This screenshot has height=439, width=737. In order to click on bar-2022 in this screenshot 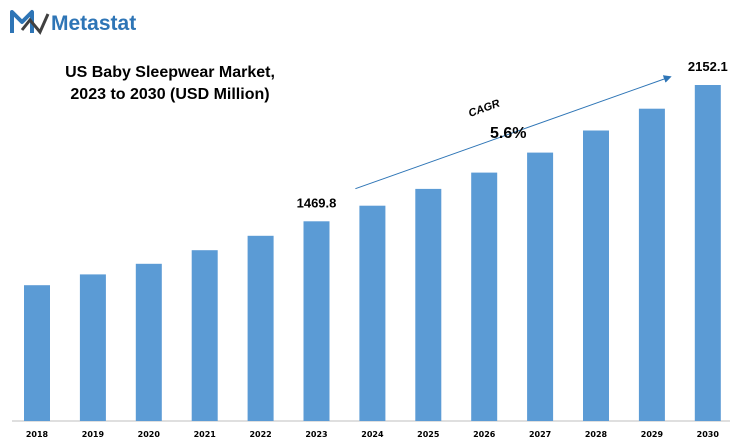, I will do `click(260, 328)`.